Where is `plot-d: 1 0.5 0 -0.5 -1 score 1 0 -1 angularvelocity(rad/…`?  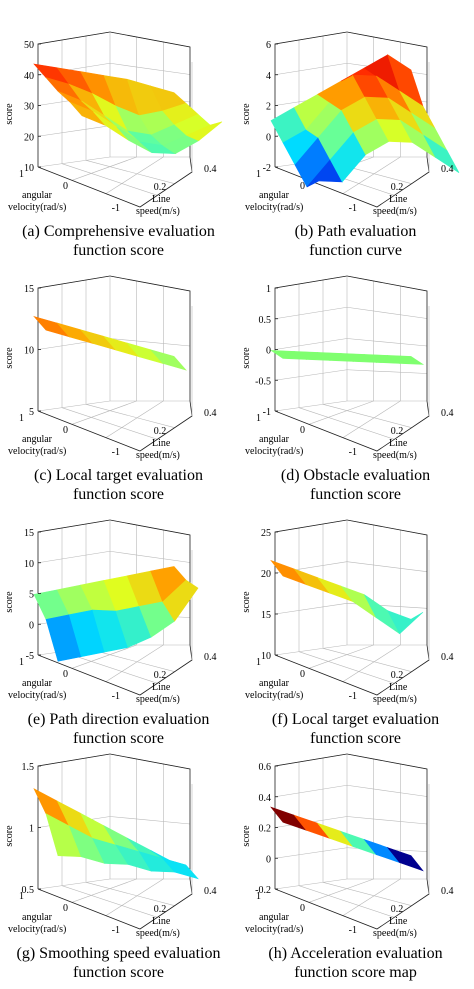
plot-d: 1 0.5 0 -0.5 -1 score 1 0 -1 angularvelocity(rad/… is located at coordinates (347, 368).